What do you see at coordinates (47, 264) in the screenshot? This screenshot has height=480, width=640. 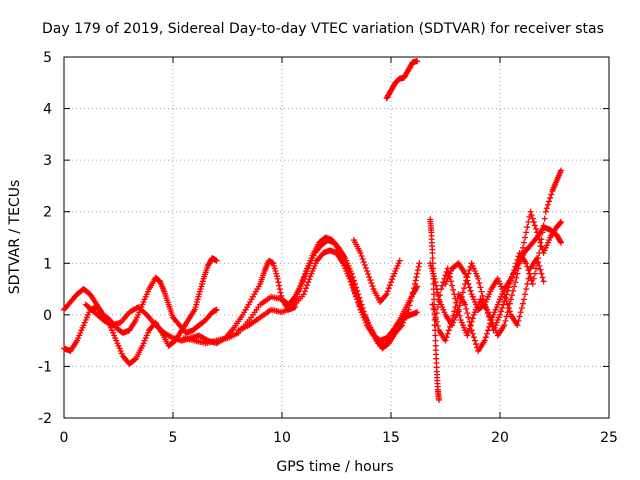 I see `y-tick-label: 1` at bounding box center [47, 264].